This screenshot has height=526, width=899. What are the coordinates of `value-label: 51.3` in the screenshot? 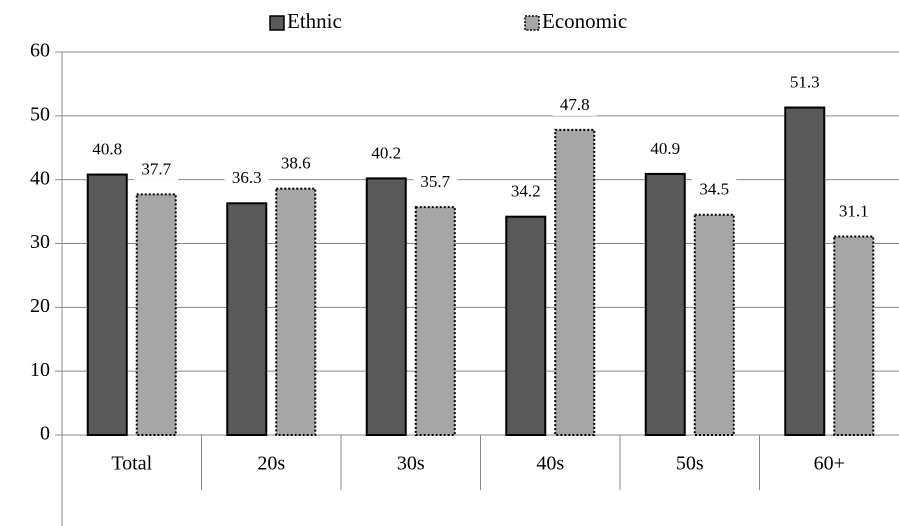 It's located at (805, 81).